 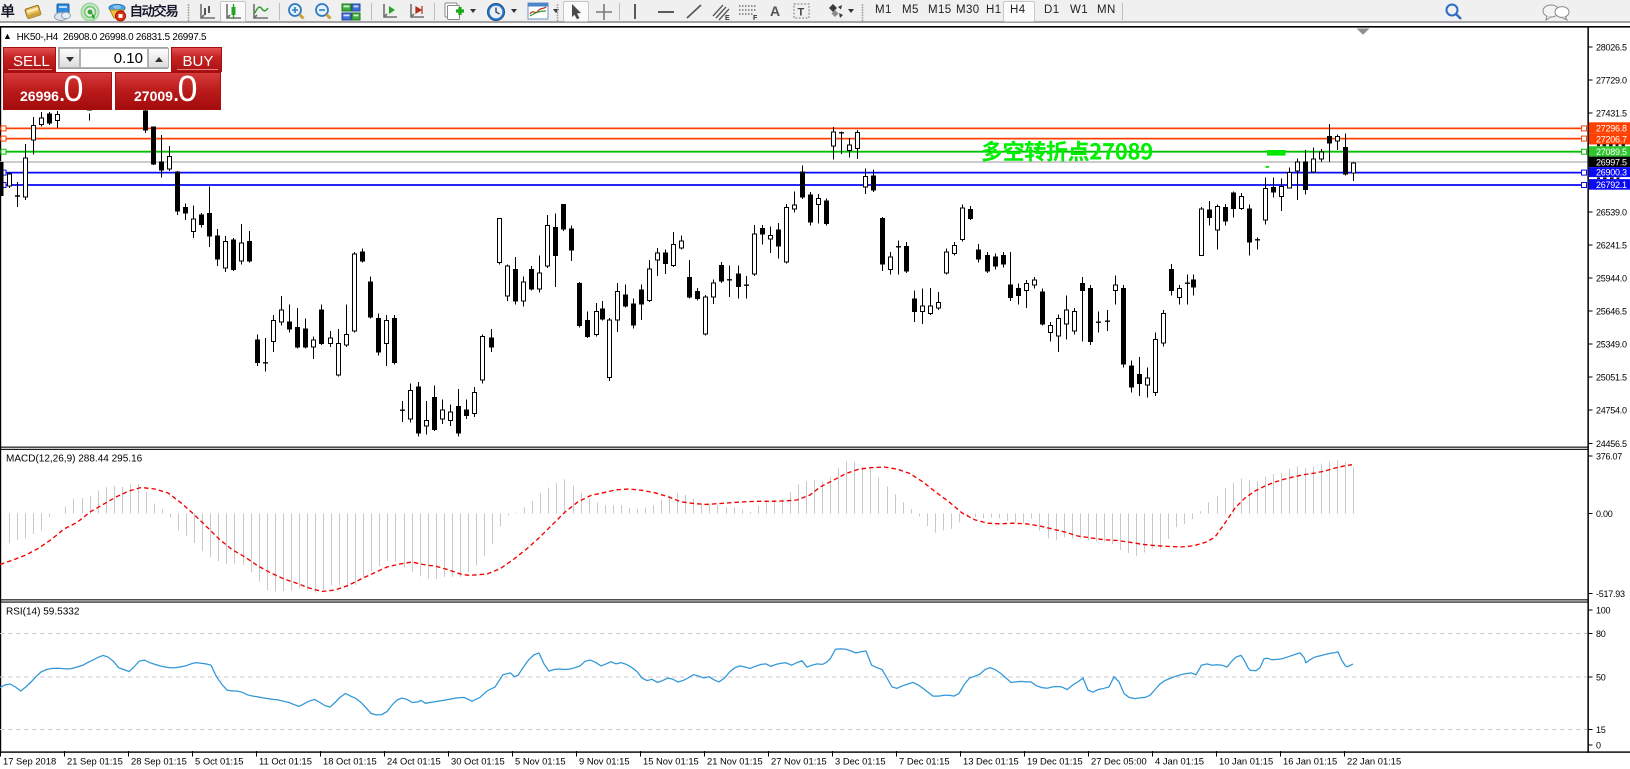 What do you see at coordinates (604, 761) in the screenshot?
I see `svg-text: 9 Nov 01:15` at bounding box center [604, 761].